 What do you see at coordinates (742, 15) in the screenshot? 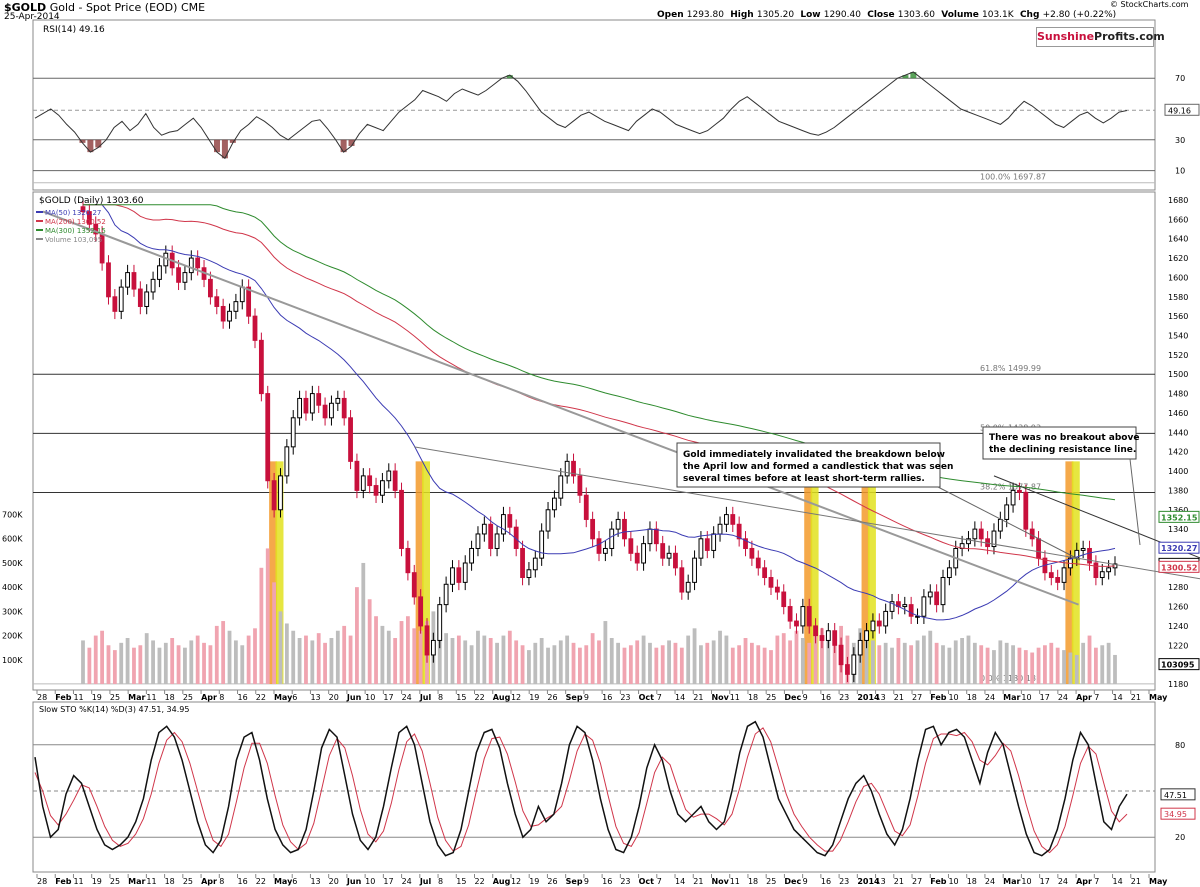
I see `high-label: High` at bounding box center [742, 15].